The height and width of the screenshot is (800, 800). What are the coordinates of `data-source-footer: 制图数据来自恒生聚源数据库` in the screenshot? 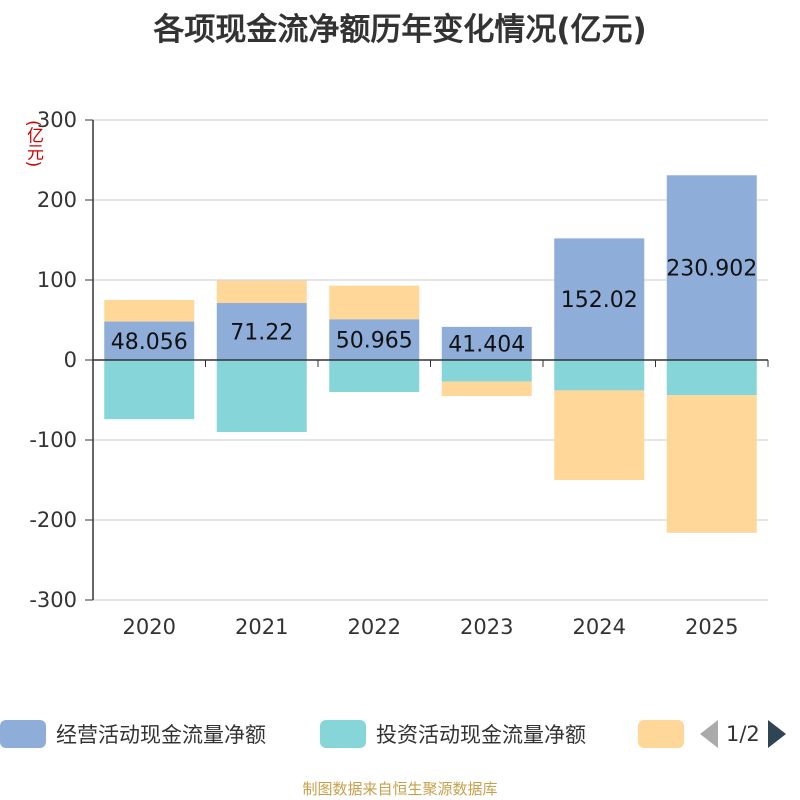 It's located at (400, 789).